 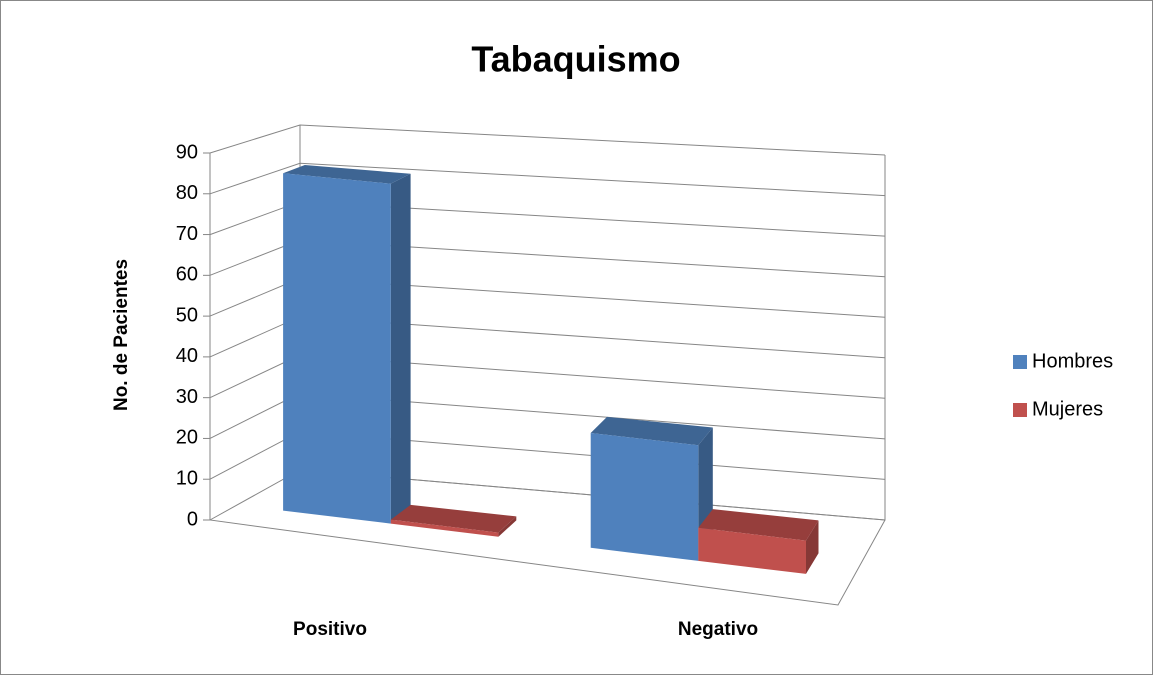 I want to click on chart-title: Tabaquismo, so click(x=575, y=59).